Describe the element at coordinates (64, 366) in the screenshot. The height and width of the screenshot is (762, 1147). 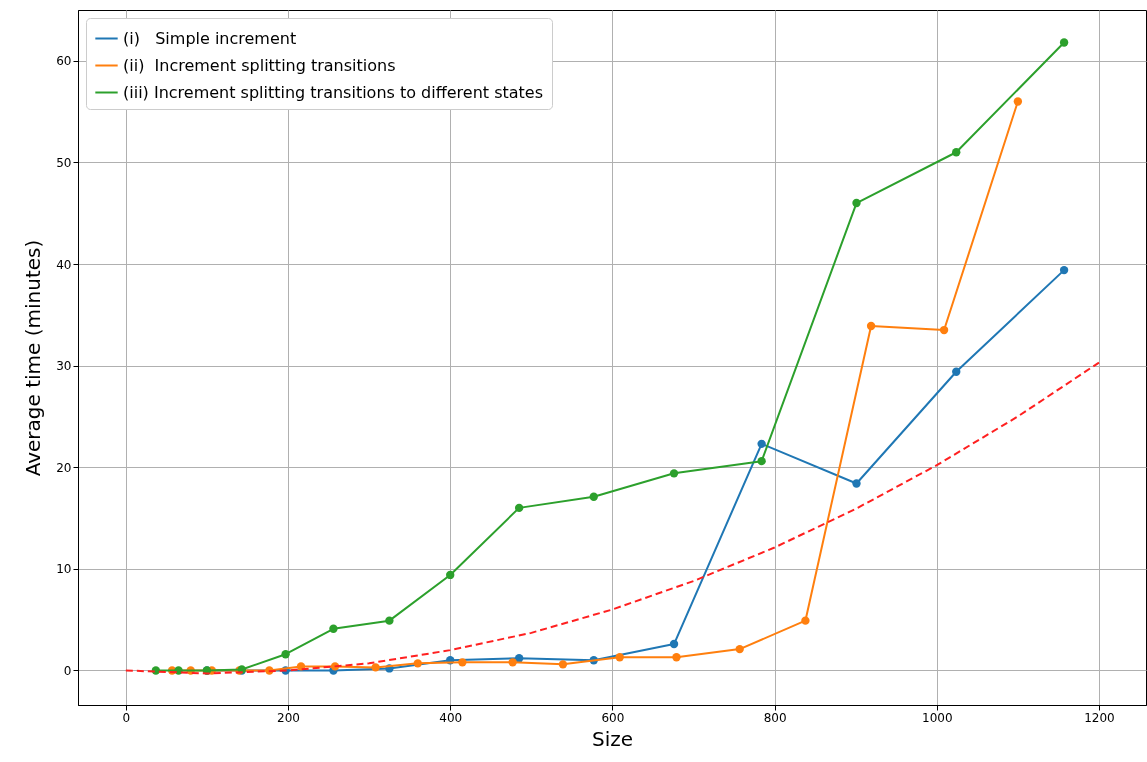
I see `y-tick-label: 30` at that location.